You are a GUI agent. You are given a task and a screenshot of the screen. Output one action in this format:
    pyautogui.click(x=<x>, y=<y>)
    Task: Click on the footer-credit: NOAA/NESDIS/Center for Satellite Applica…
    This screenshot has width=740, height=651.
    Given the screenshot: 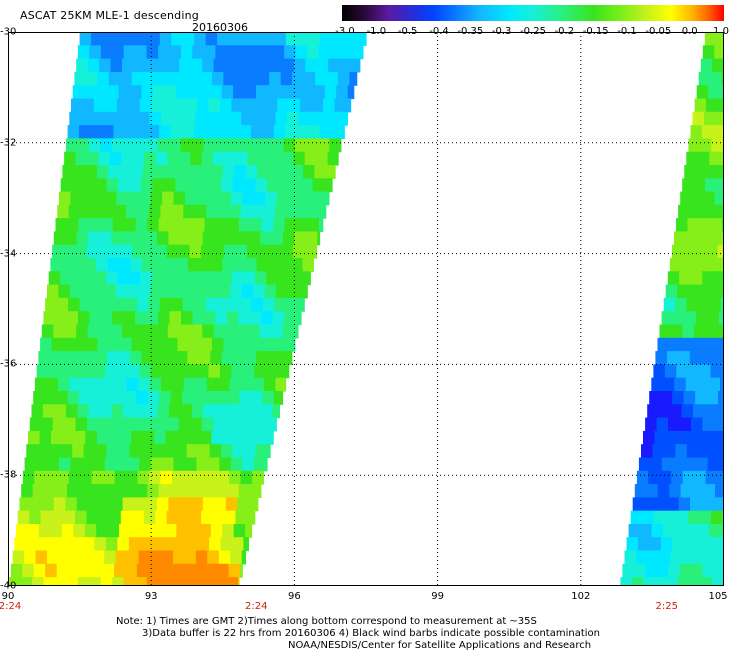 What is the action you would take?
    pyautogui.click(x=440, y=645)
    